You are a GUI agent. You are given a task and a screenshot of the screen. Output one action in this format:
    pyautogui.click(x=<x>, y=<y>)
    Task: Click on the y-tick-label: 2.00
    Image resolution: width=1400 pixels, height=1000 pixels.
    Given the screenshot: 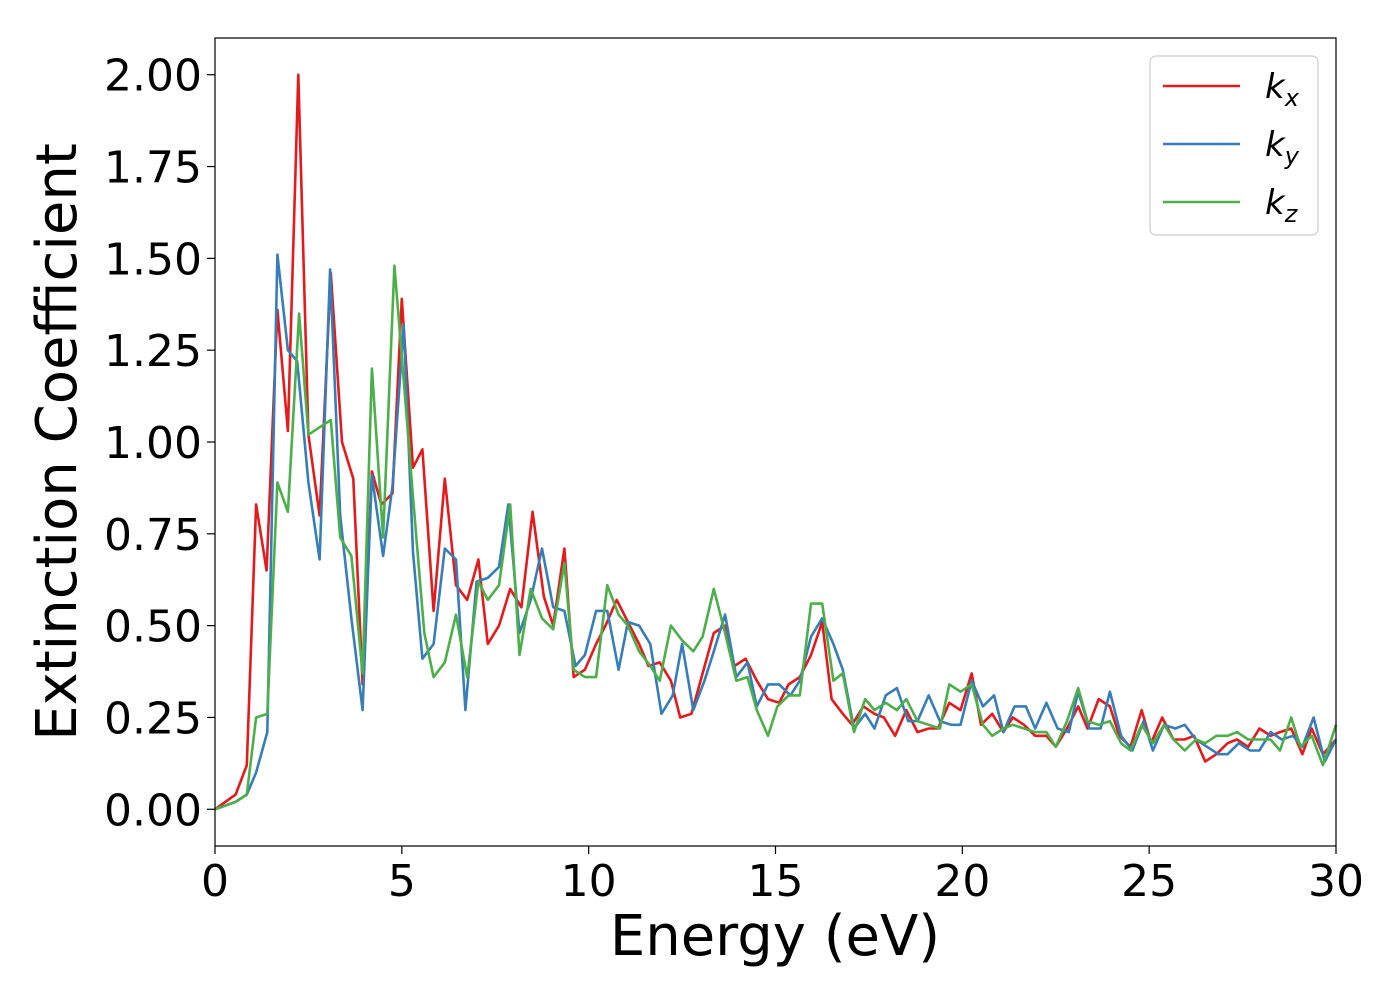 What is the action you would take?
    pyautogui.click(x=153, y=76)
    